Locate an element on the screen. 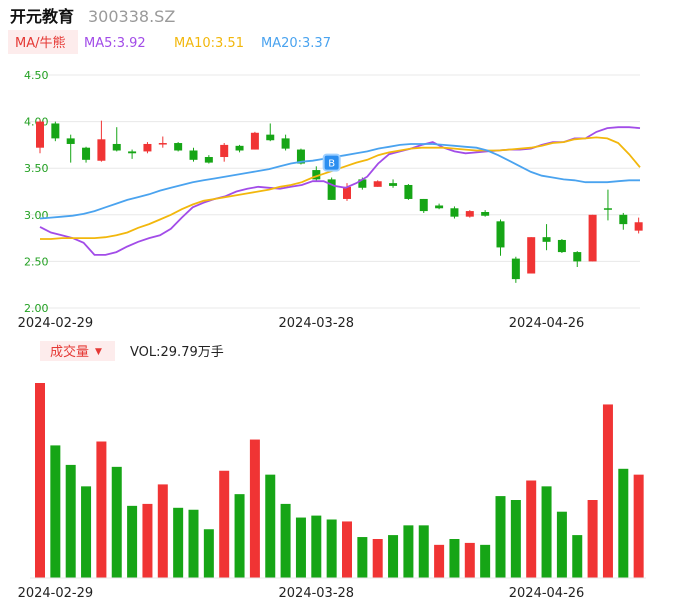  ma-selector-button: MA/牛熊 is located at coordinates (43, 42).